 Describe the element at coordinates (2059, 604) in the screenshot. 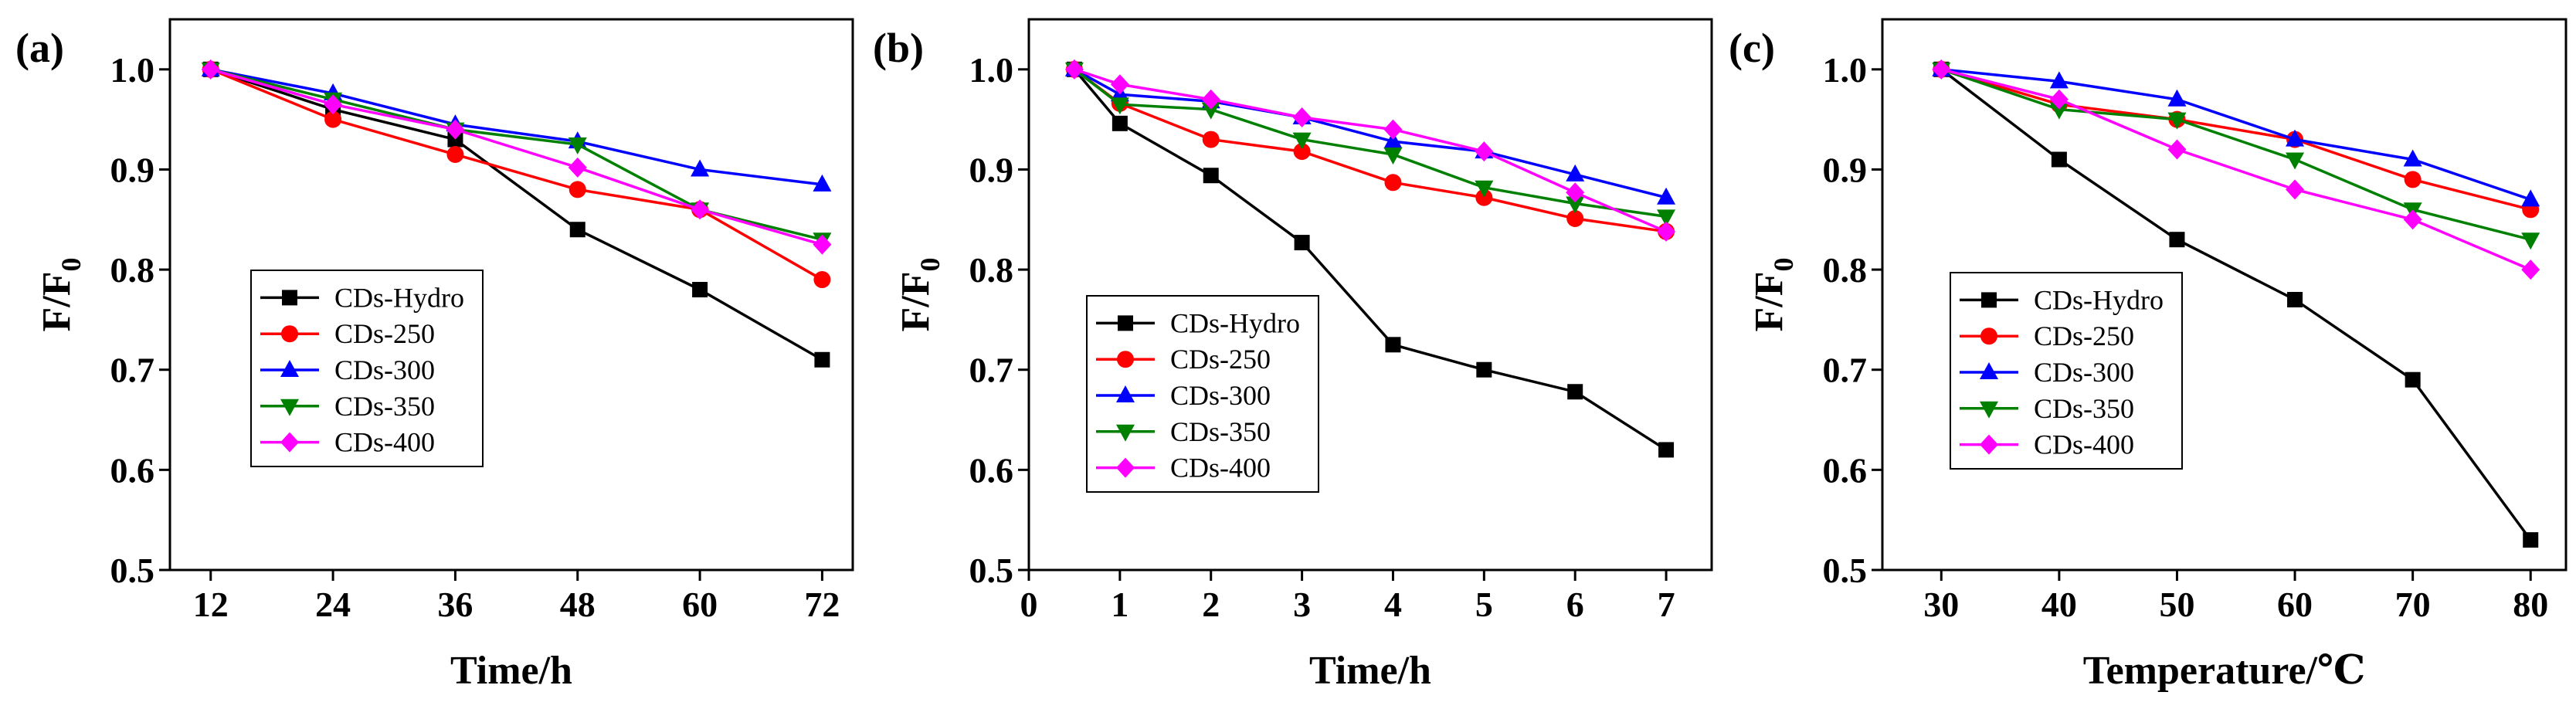

I see `x-tick-label: 40` at that location.